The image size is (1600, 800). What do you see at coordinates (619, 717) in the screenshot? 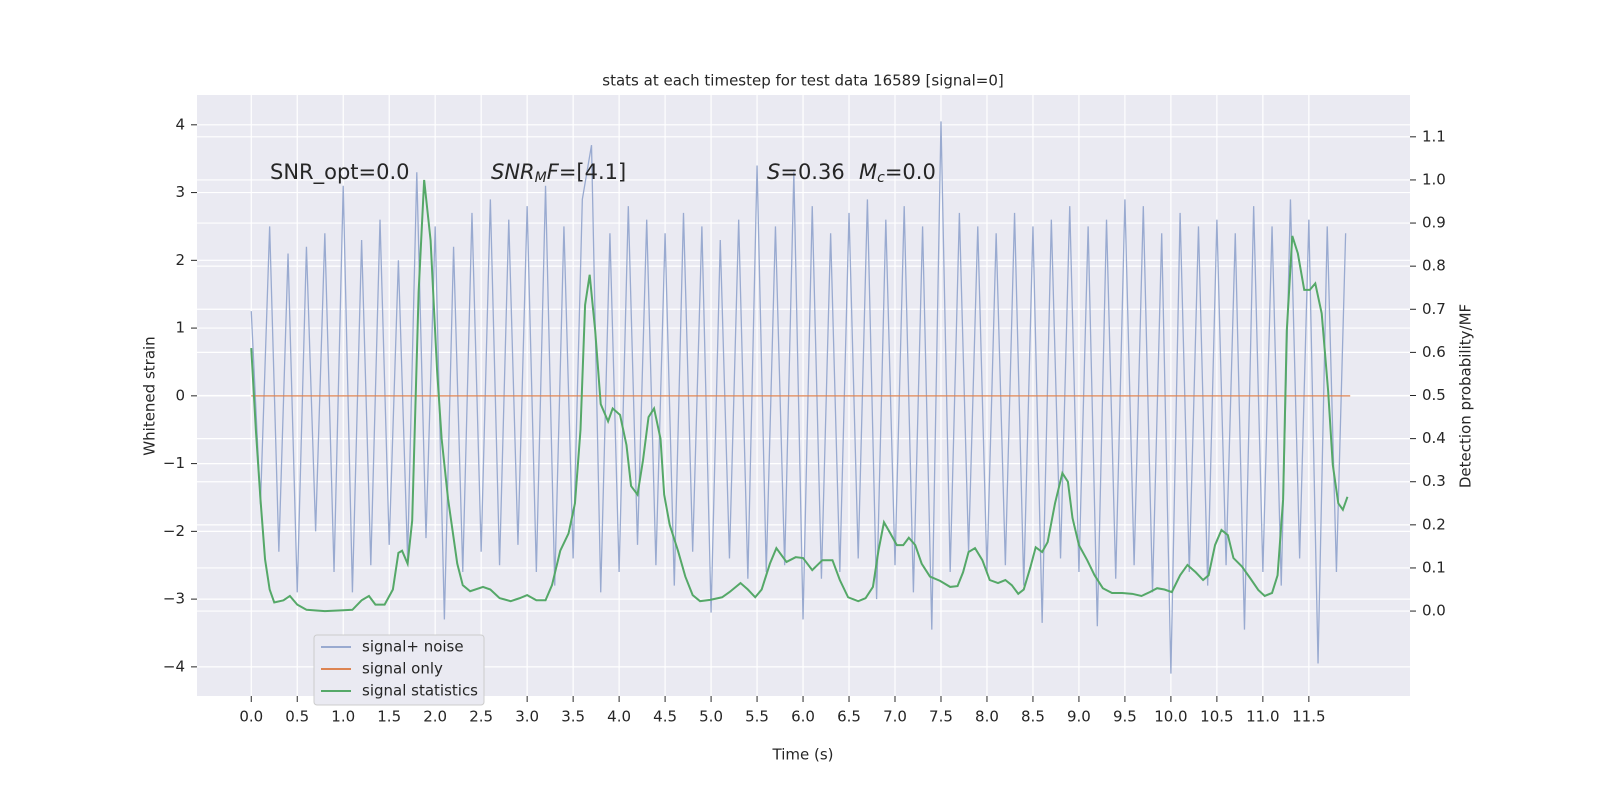
I see `x-tick-label: 4.0` at bounding box center [619, 717].